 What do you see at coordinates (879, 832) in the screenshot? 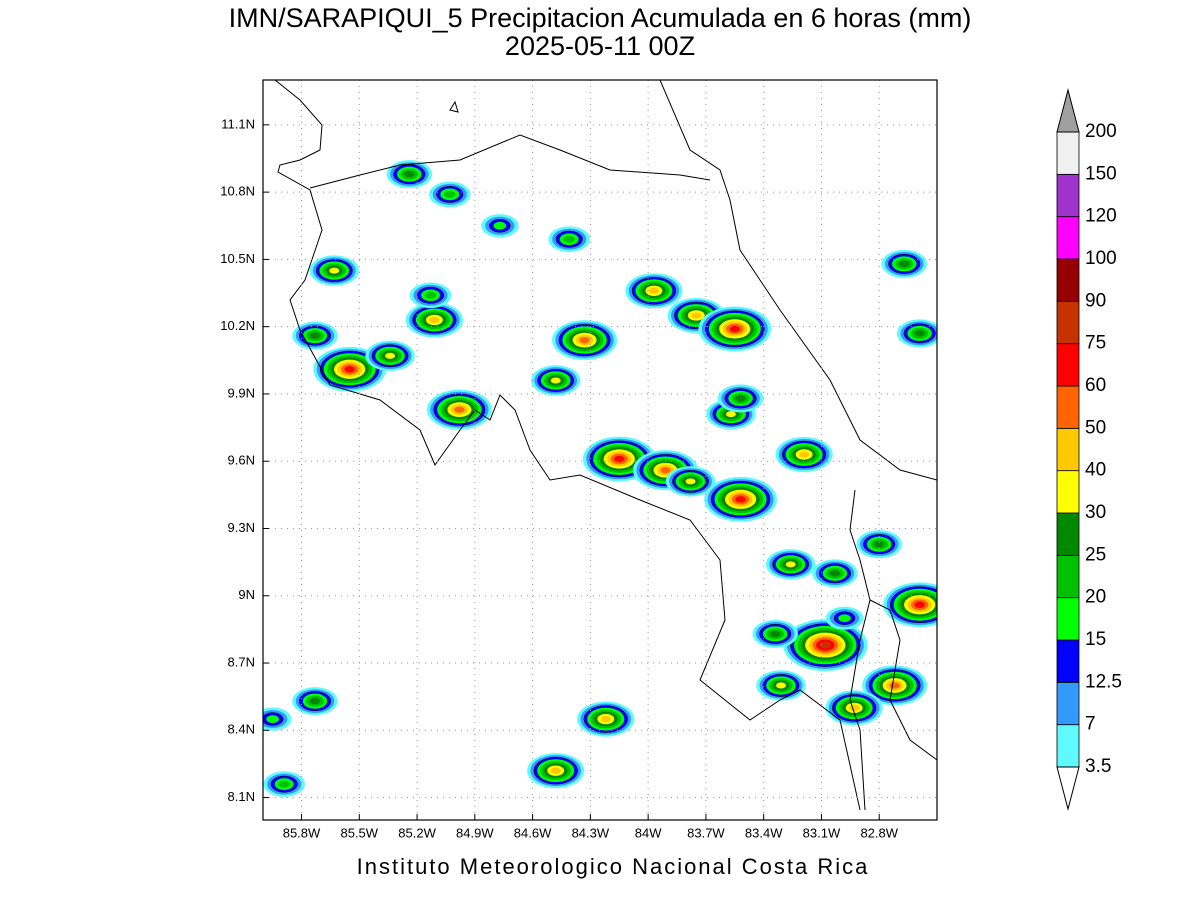
I see `x-tick-label: 82.8W` at bounding box center [879, 832].